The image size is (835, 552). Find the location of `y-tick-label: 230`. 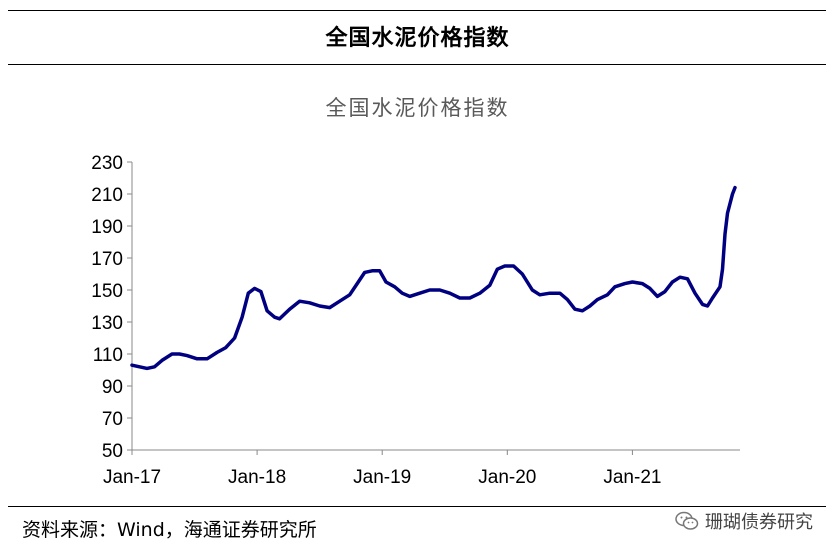

y-tick-label: 230 is located at coordinates (107, 163).